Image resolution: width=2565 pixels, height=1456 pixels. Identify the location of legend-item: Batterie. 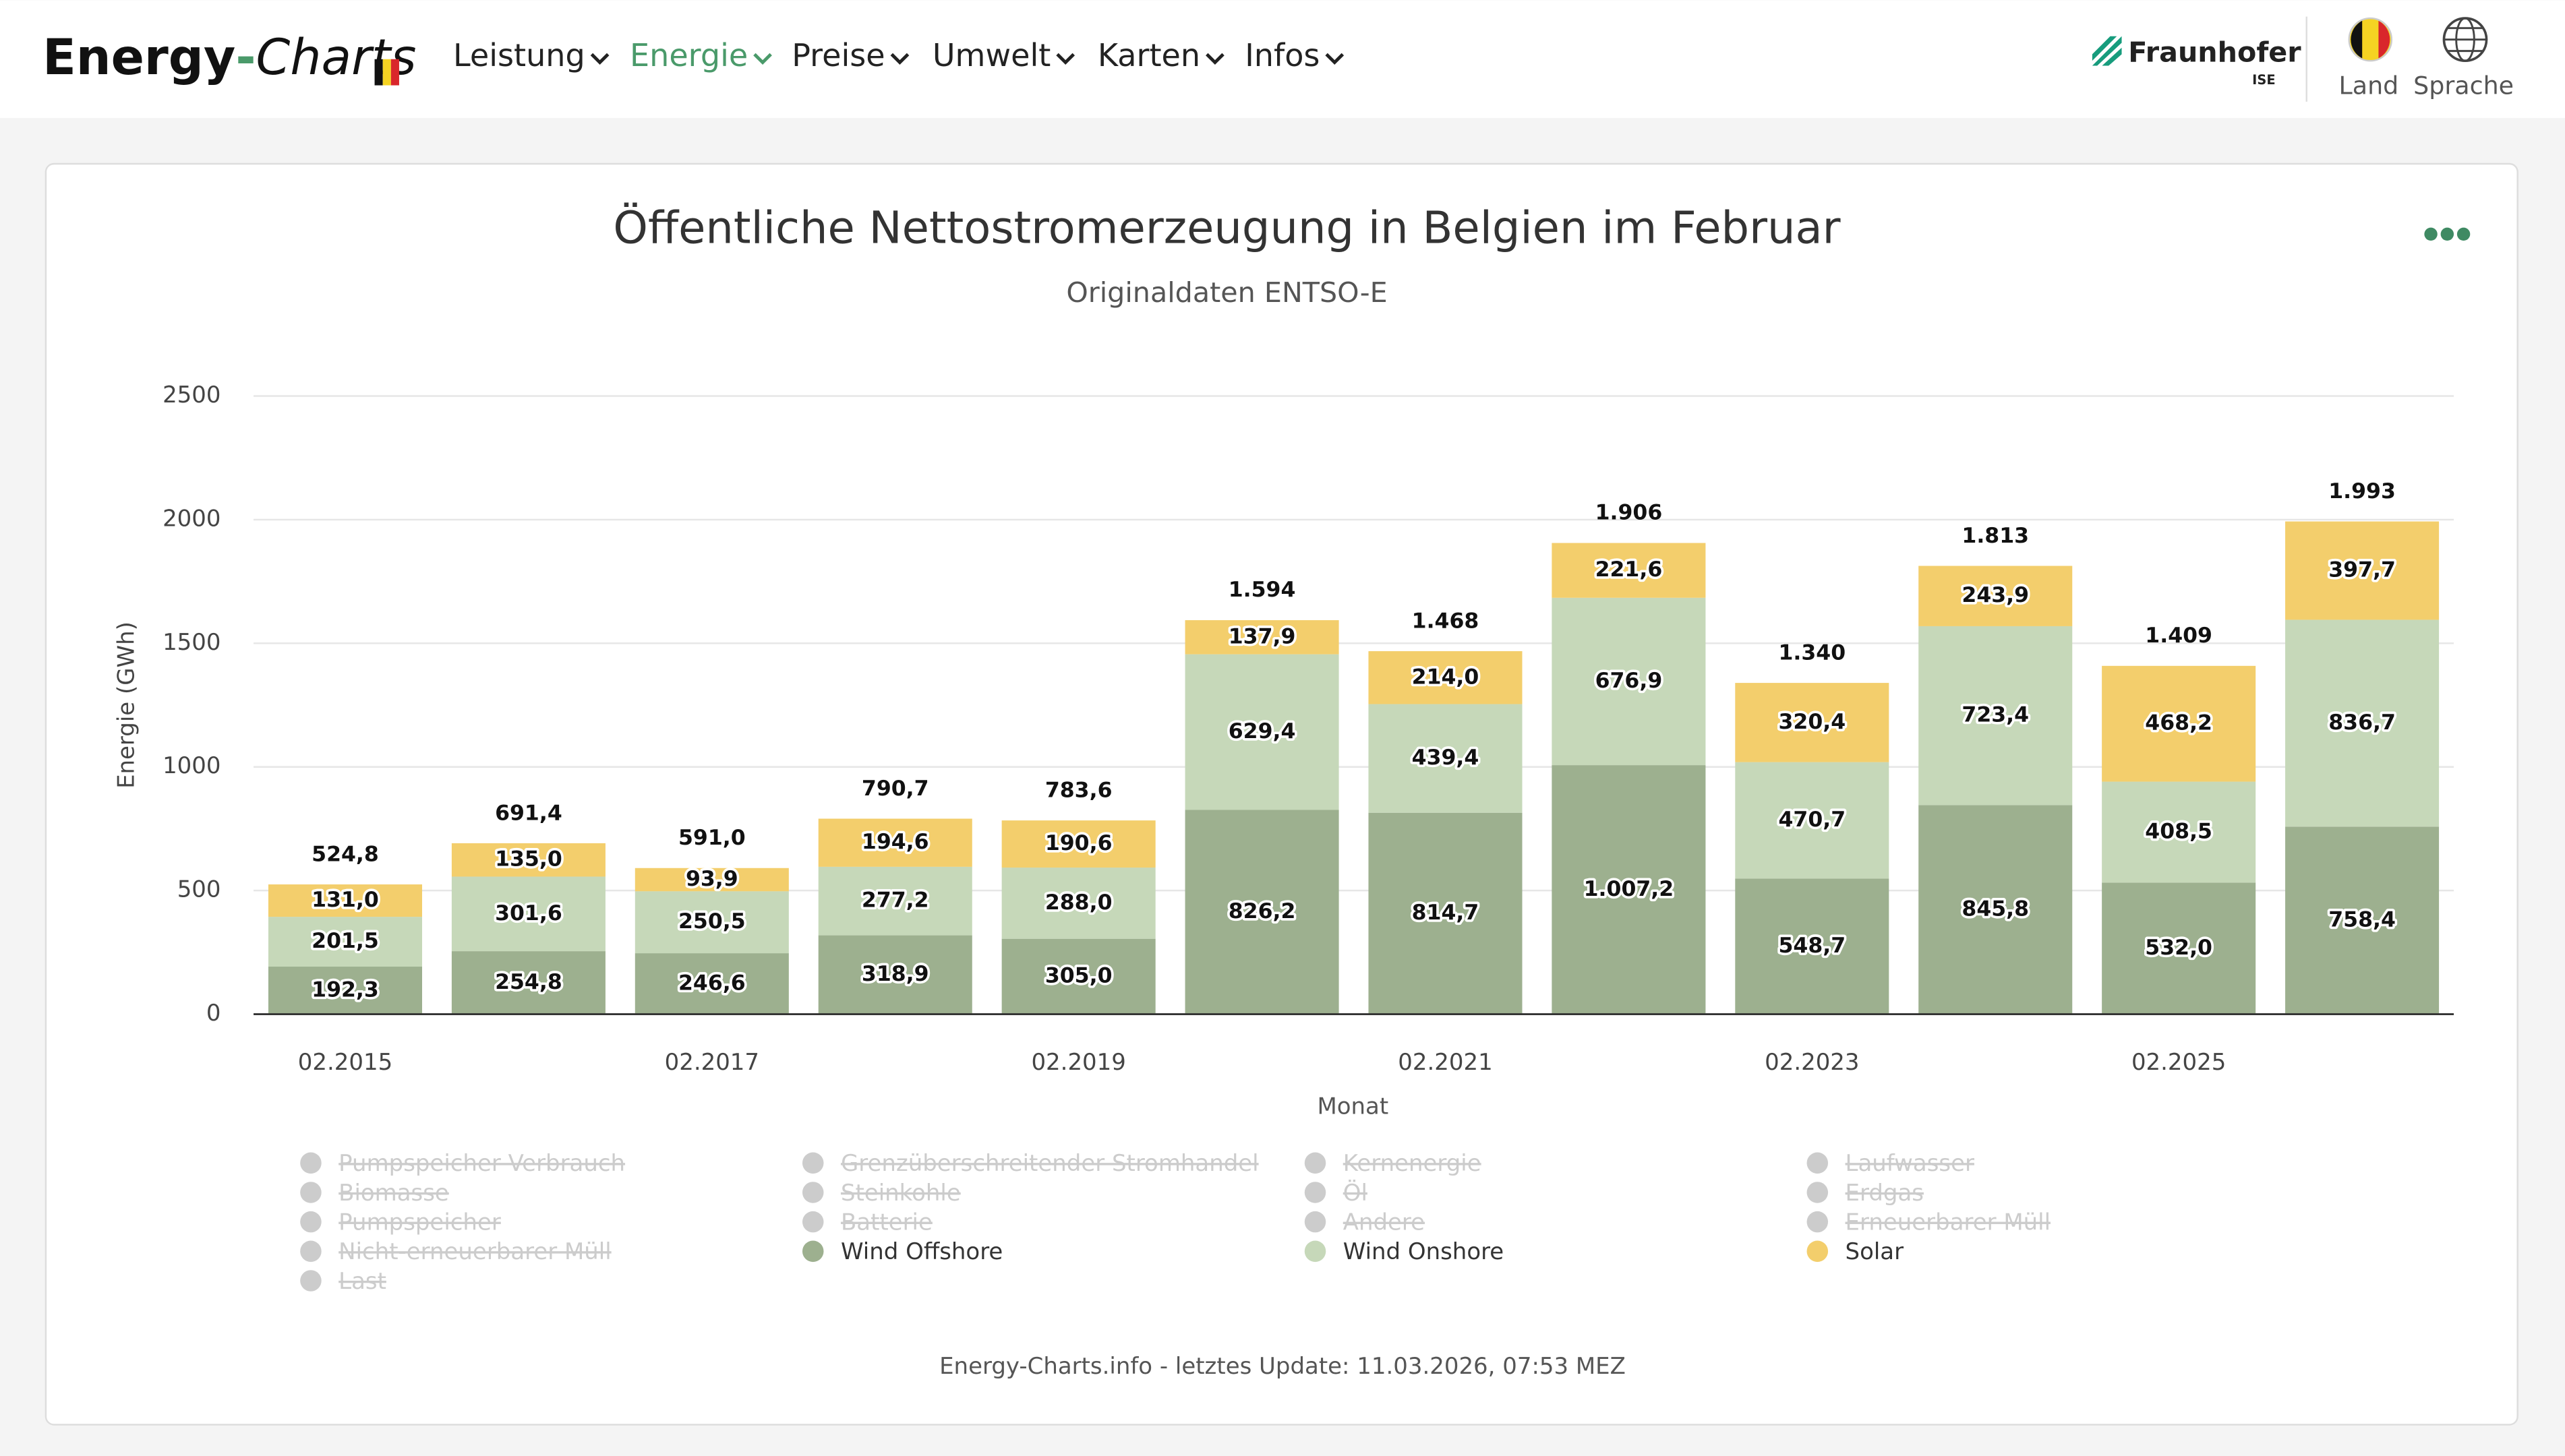
(868, 1222).